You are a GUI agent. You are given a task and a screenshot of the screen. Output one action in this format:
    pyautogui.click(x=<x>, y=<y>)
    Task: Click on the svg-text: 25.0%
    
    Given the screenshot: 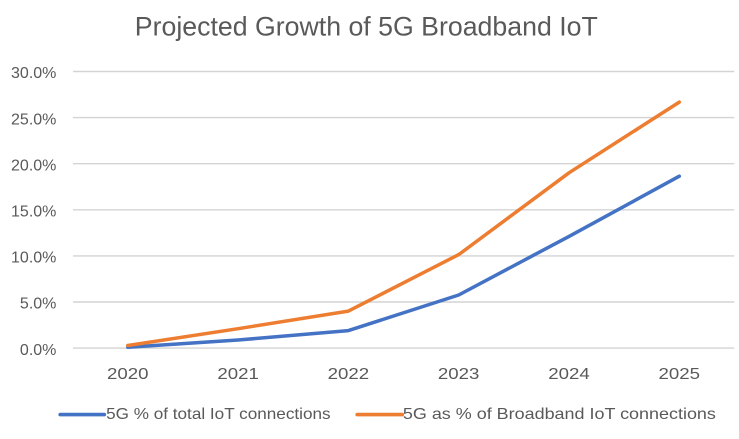 What is the action you would take?
    pyautogui.click(x=33, y=119)
    